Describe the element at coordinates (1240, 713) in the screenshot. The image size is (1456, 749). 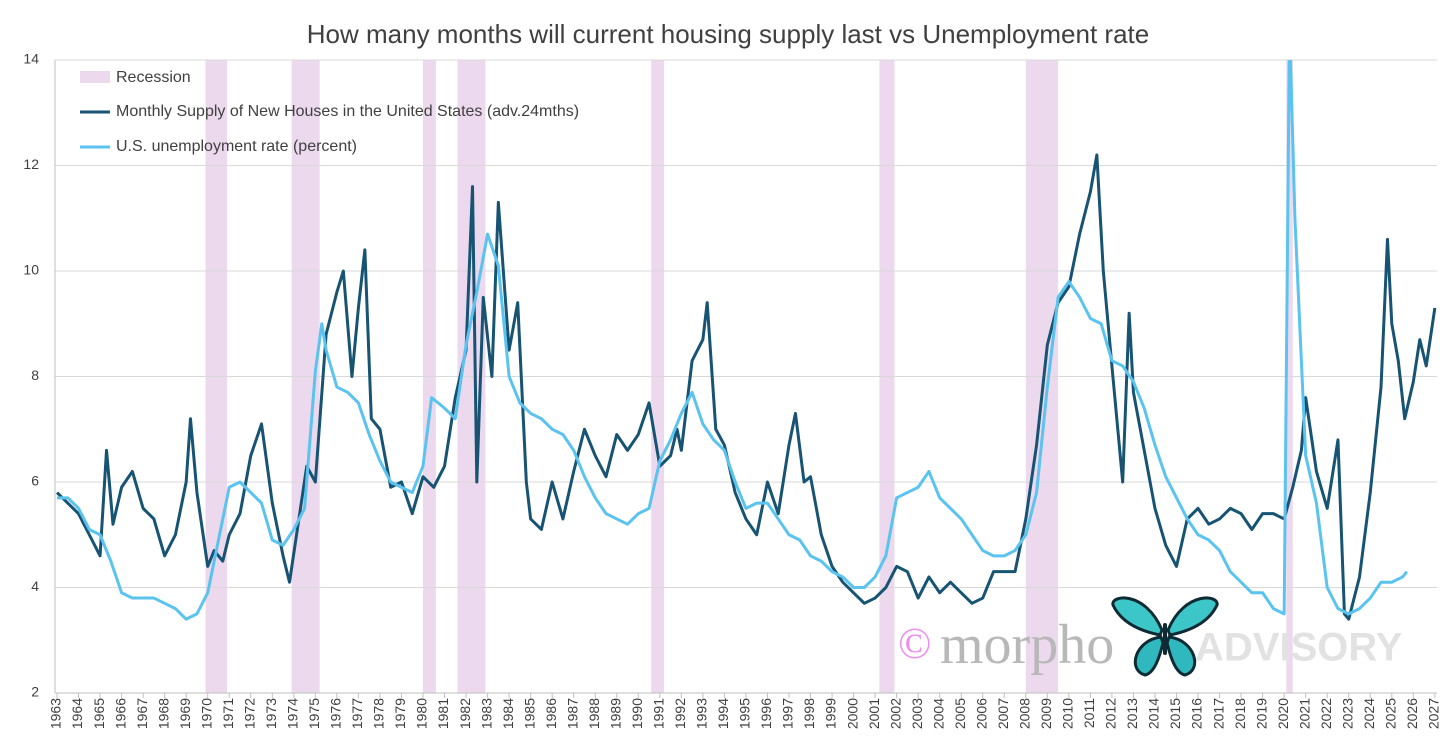
I see `x-tick-label: 2018` at that location.